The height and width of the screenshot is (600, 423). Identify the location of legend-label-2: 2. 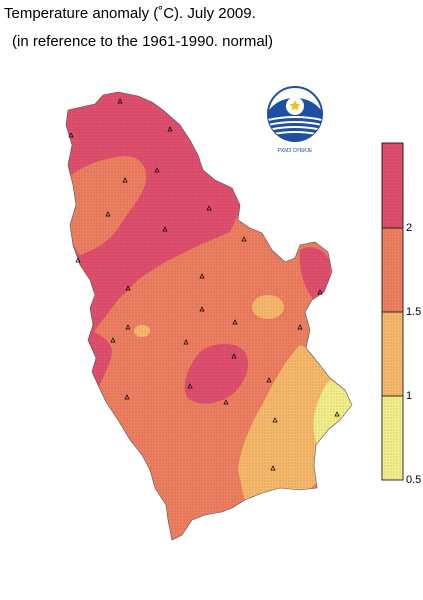
(409, 228).